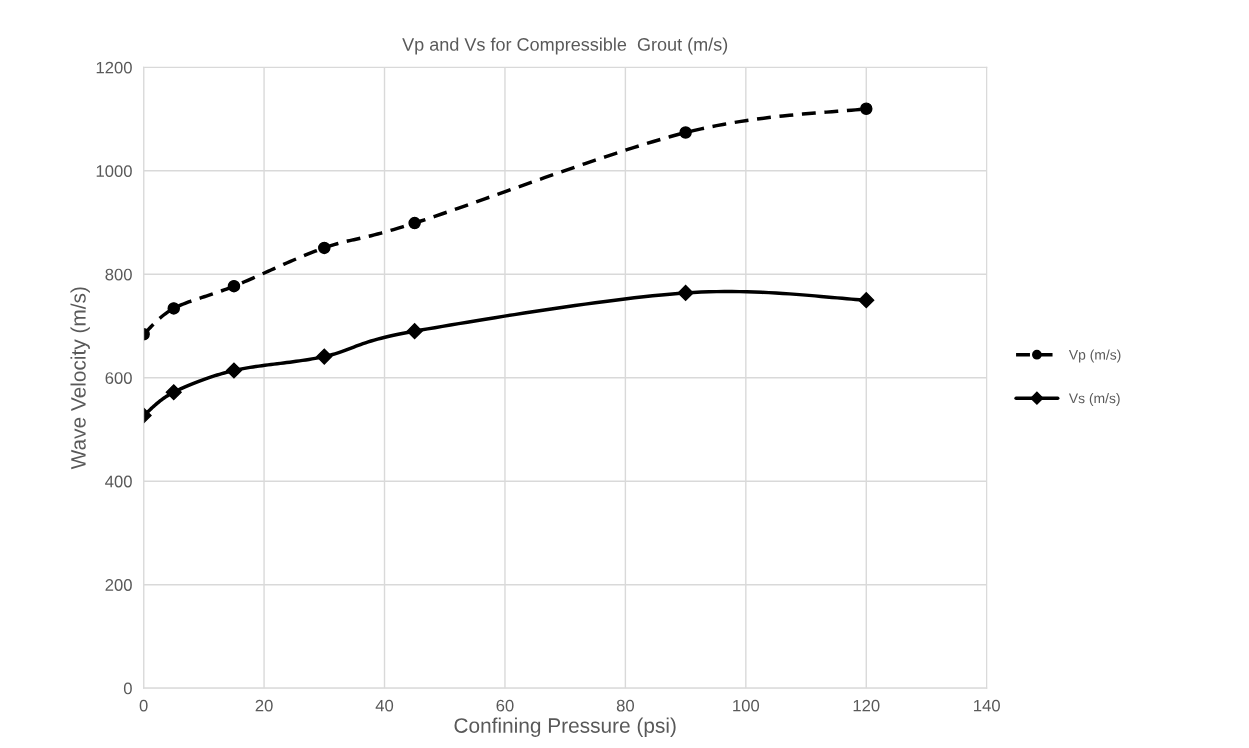 The width and height of the screenshot is (1249, 748). What do you see at coordinates (565, 727) in the screenshot?
I see `x-axis-title: Confining Pressure (psi)` at bounding box center [565, 727].